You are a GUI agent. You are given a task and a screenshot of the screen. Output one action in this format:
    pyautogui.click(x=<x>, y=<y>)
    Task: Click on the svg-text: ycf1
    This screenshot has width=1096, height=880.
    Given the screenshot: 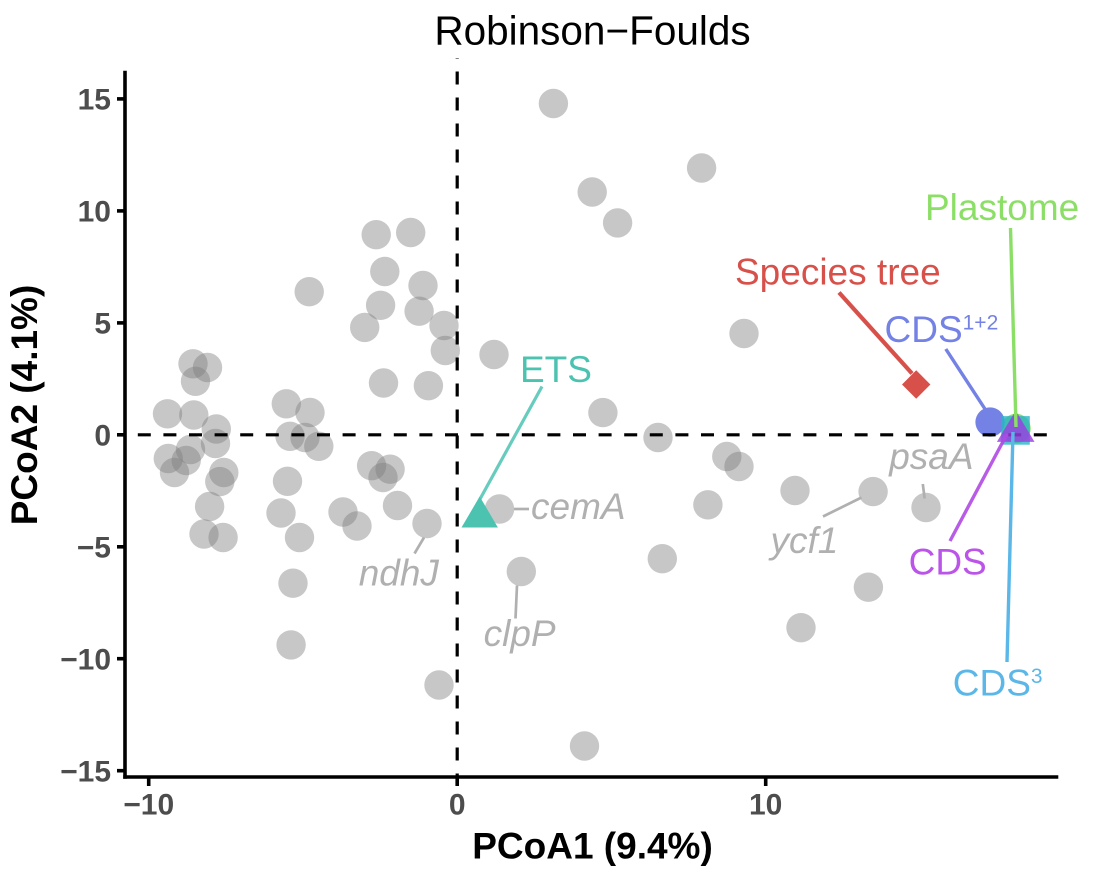 What is the action you would take?
    pyautogui.click(x=803, y=540)
    